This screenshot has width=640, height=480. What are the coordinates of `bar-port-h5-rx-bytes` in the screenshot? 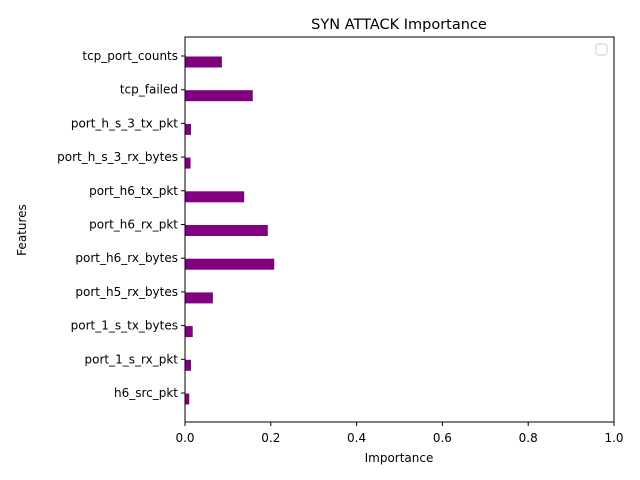 It's located at (199, 298).